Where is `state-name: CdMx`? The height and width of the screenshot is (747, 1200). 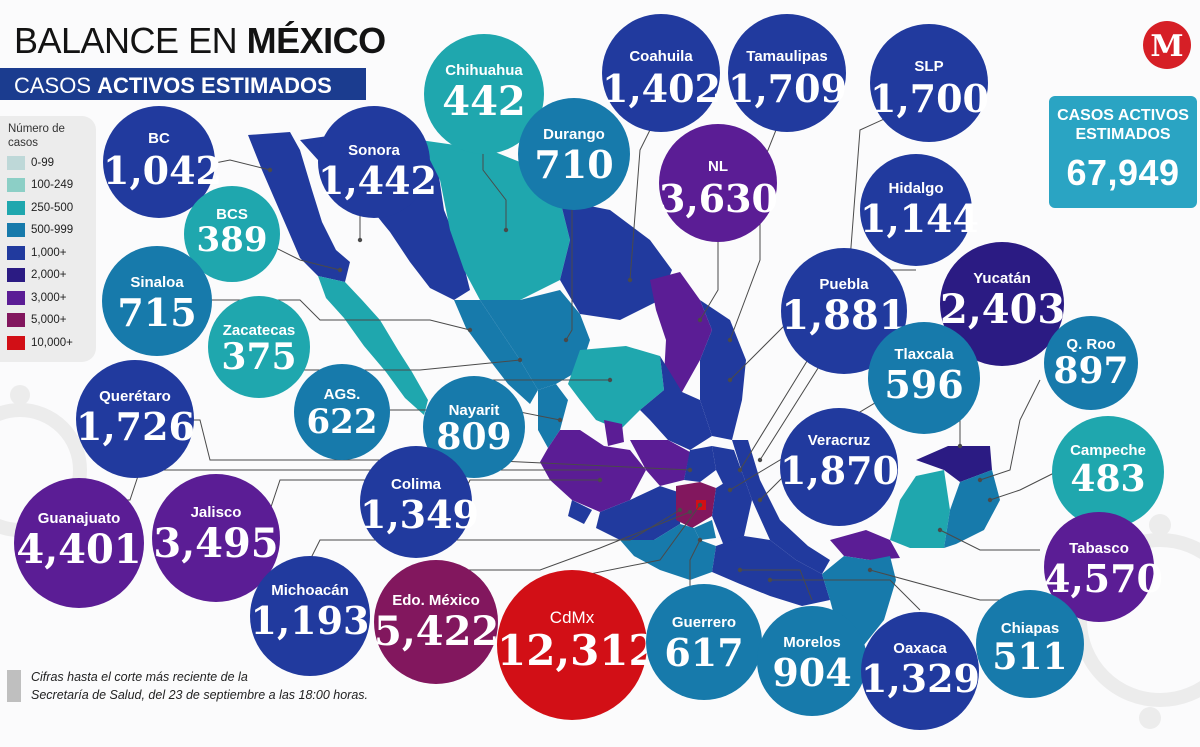
state-name: CdMx is located at coordinates (572, 617).